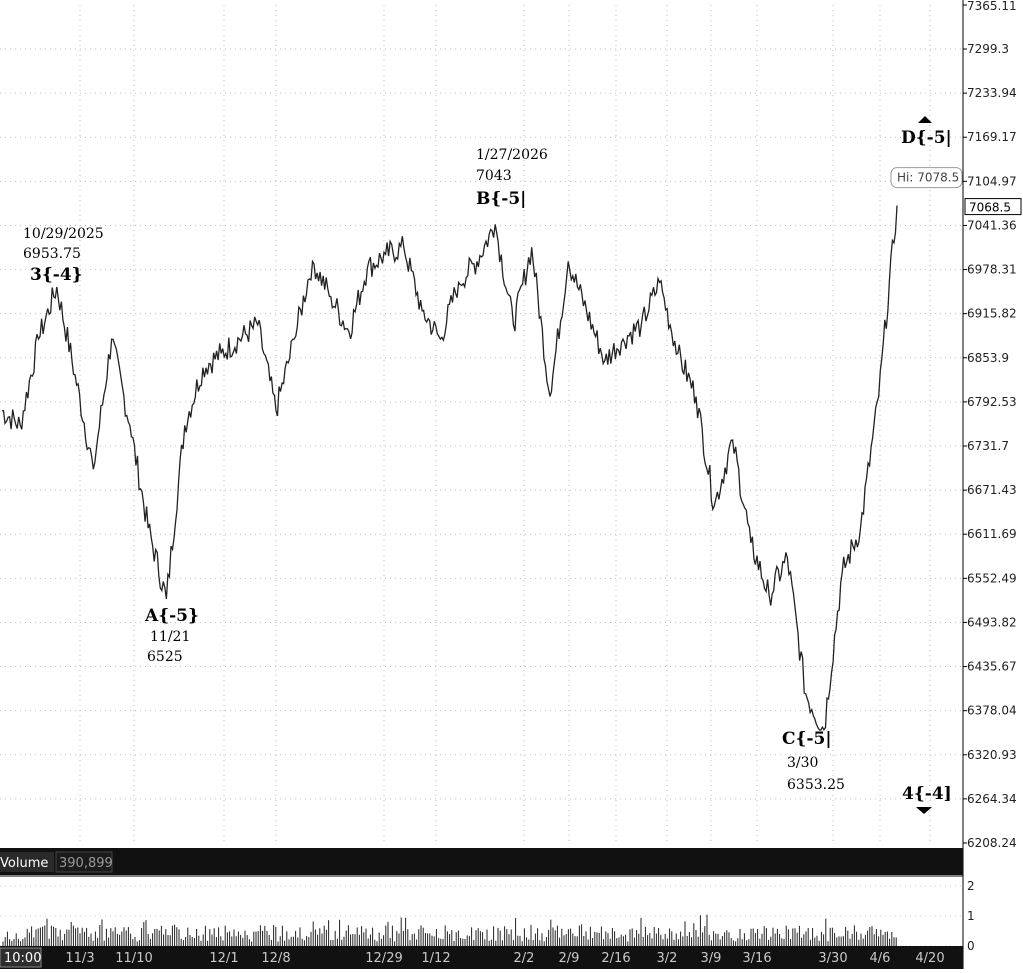 This screenshot has height=973, width=1023. I want to click on date-tick-label: 12/8, so click(275, 958).